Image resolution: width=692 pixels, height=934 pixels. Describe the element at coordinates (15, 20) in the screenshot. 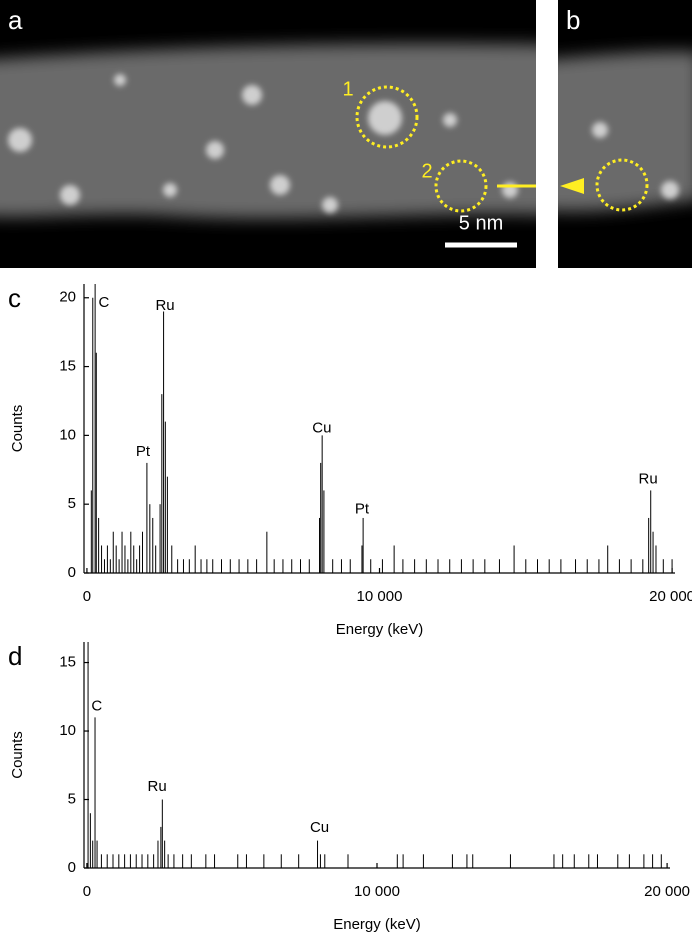

I see `panel-label: a` at that location.